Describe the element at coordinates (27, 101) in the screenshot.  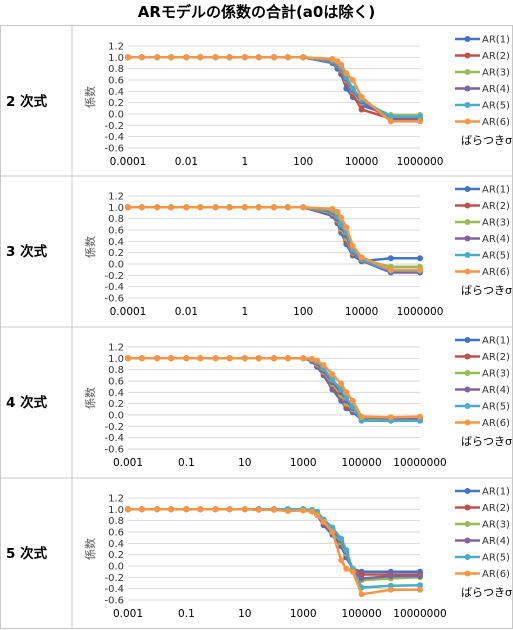
I see `row-label: 2 次式` at that location.